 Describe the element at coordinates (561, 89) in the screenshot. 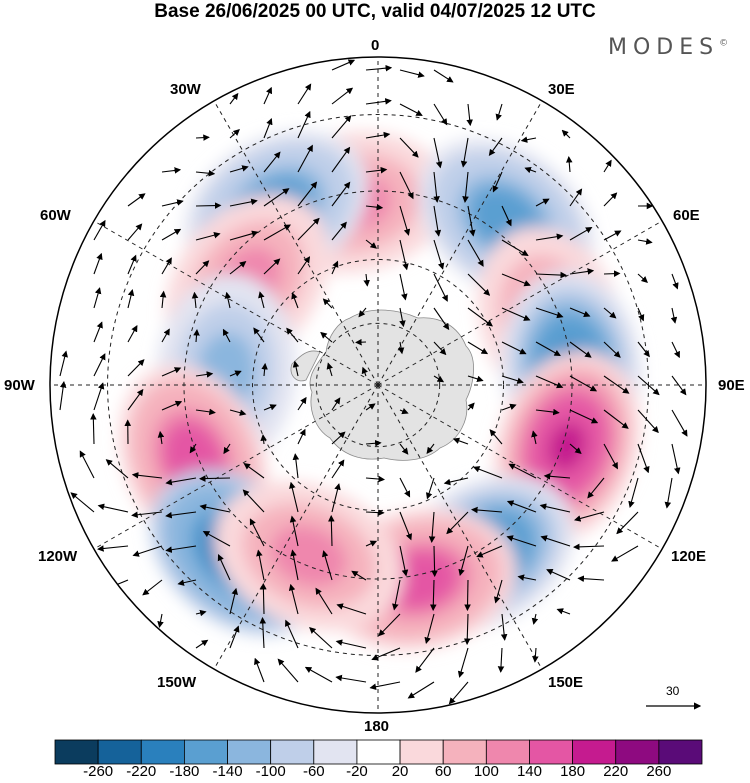

I see `lon-label-30e: 30E` at that location.